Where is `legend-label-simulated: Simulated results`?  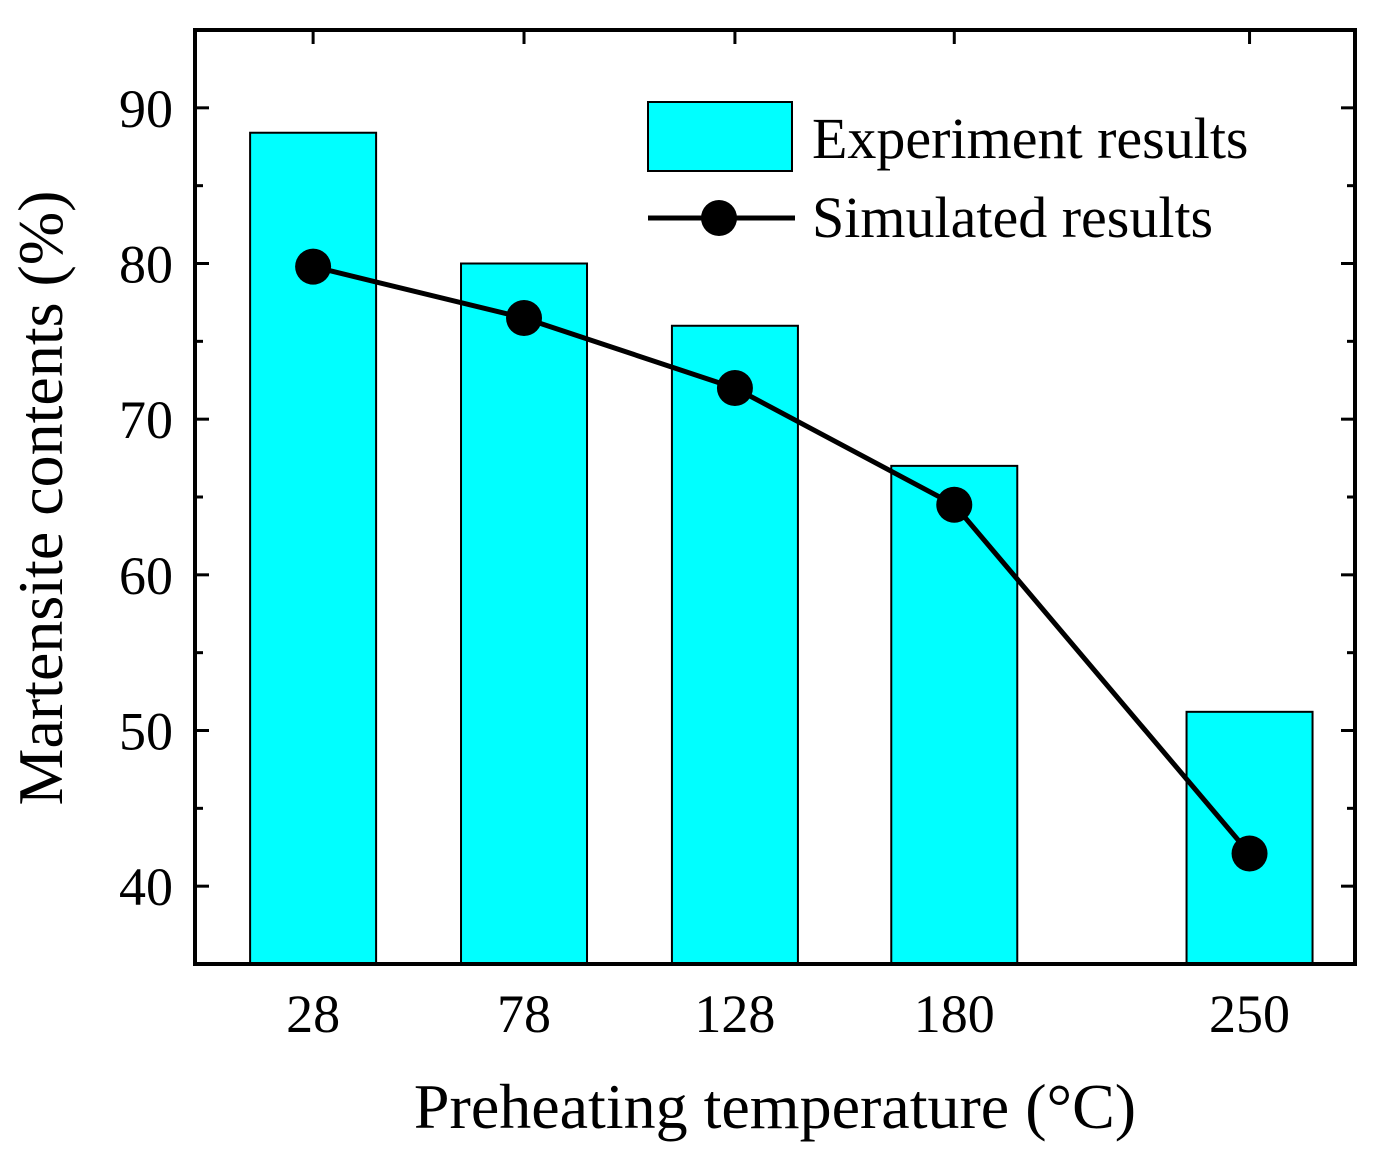 legend-label-simulated: Simulated results is located at coordinates (1012, 217).